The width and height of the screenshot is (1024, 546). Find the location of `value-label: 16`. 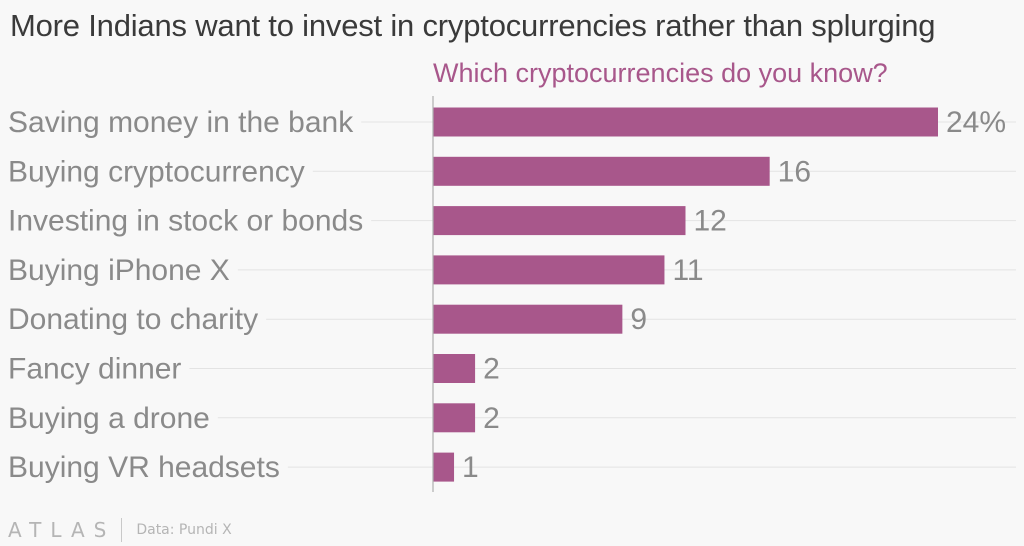

value-label: 16 is located at coordinates (794, 171).